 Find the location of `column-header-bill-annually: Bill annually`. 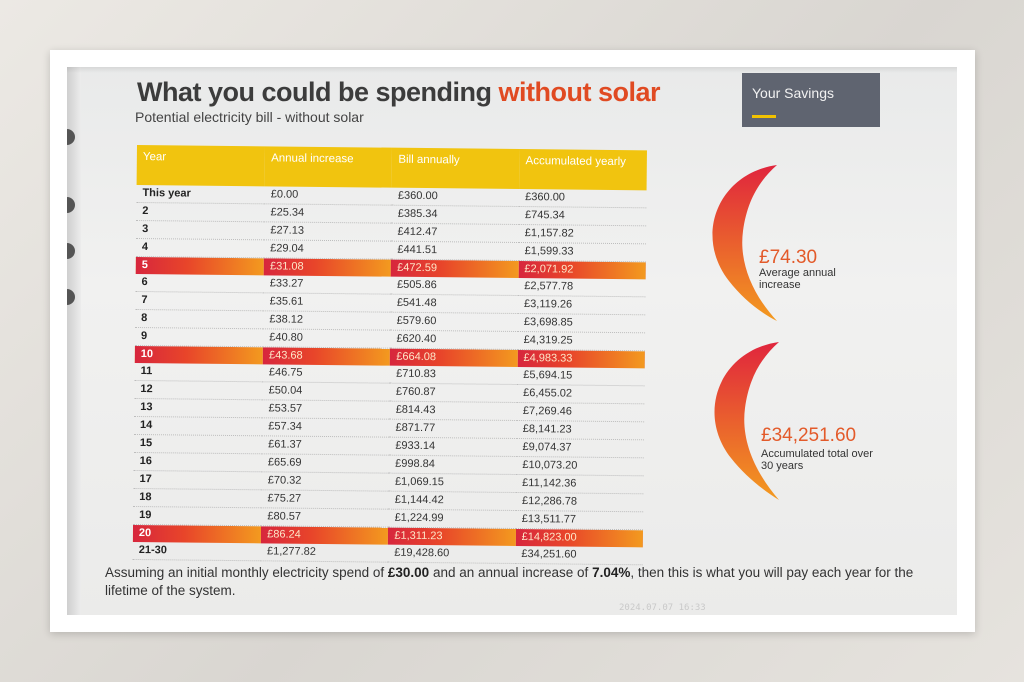

column-header-bill-annually: Bill annually is located at coordinates (456, 168).